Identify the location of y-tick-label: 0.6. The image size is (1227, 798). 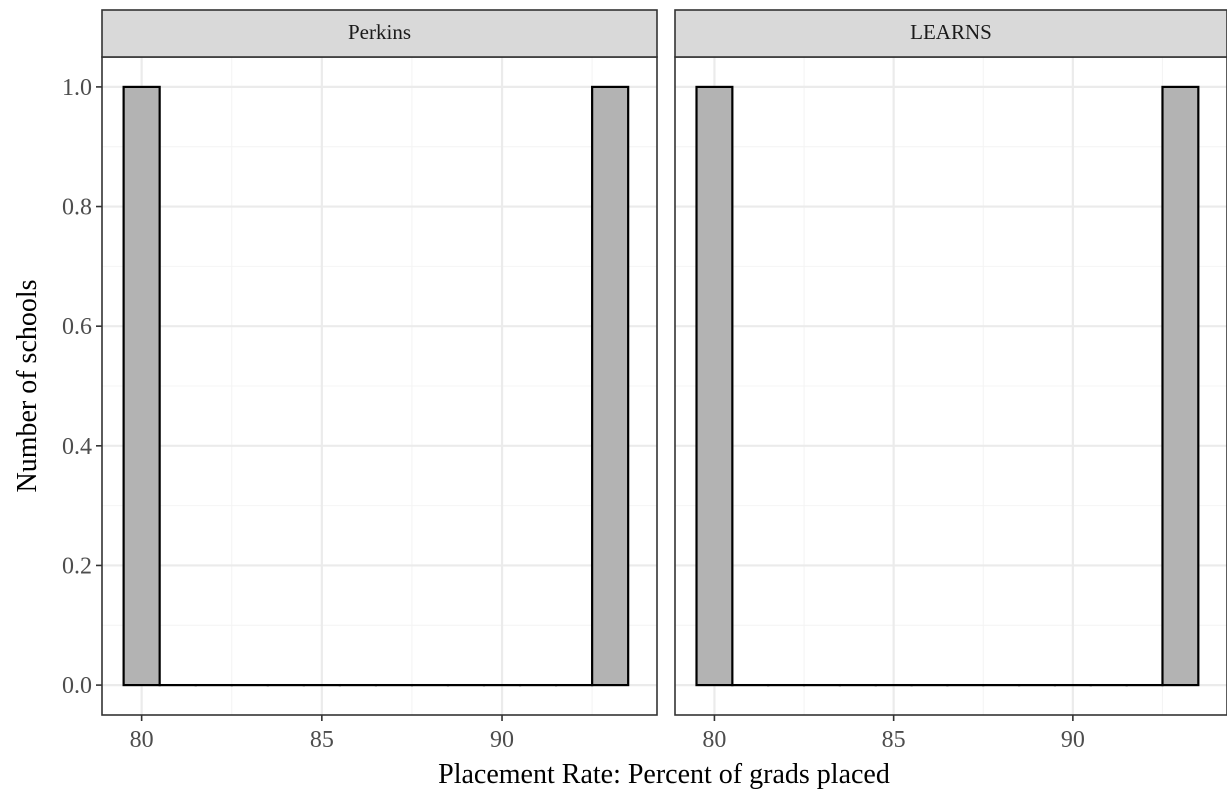
(77, 327).